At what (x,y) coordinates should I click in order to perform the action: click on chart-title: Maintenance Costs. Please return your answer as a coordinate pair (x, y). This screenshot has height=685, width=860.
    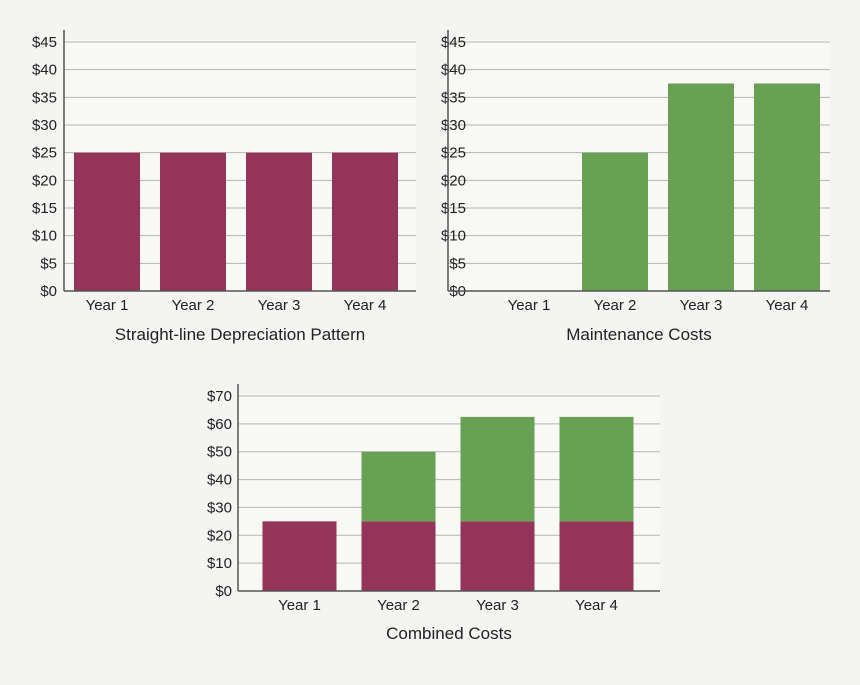
    Looking at the image, I should click on (639, 334).